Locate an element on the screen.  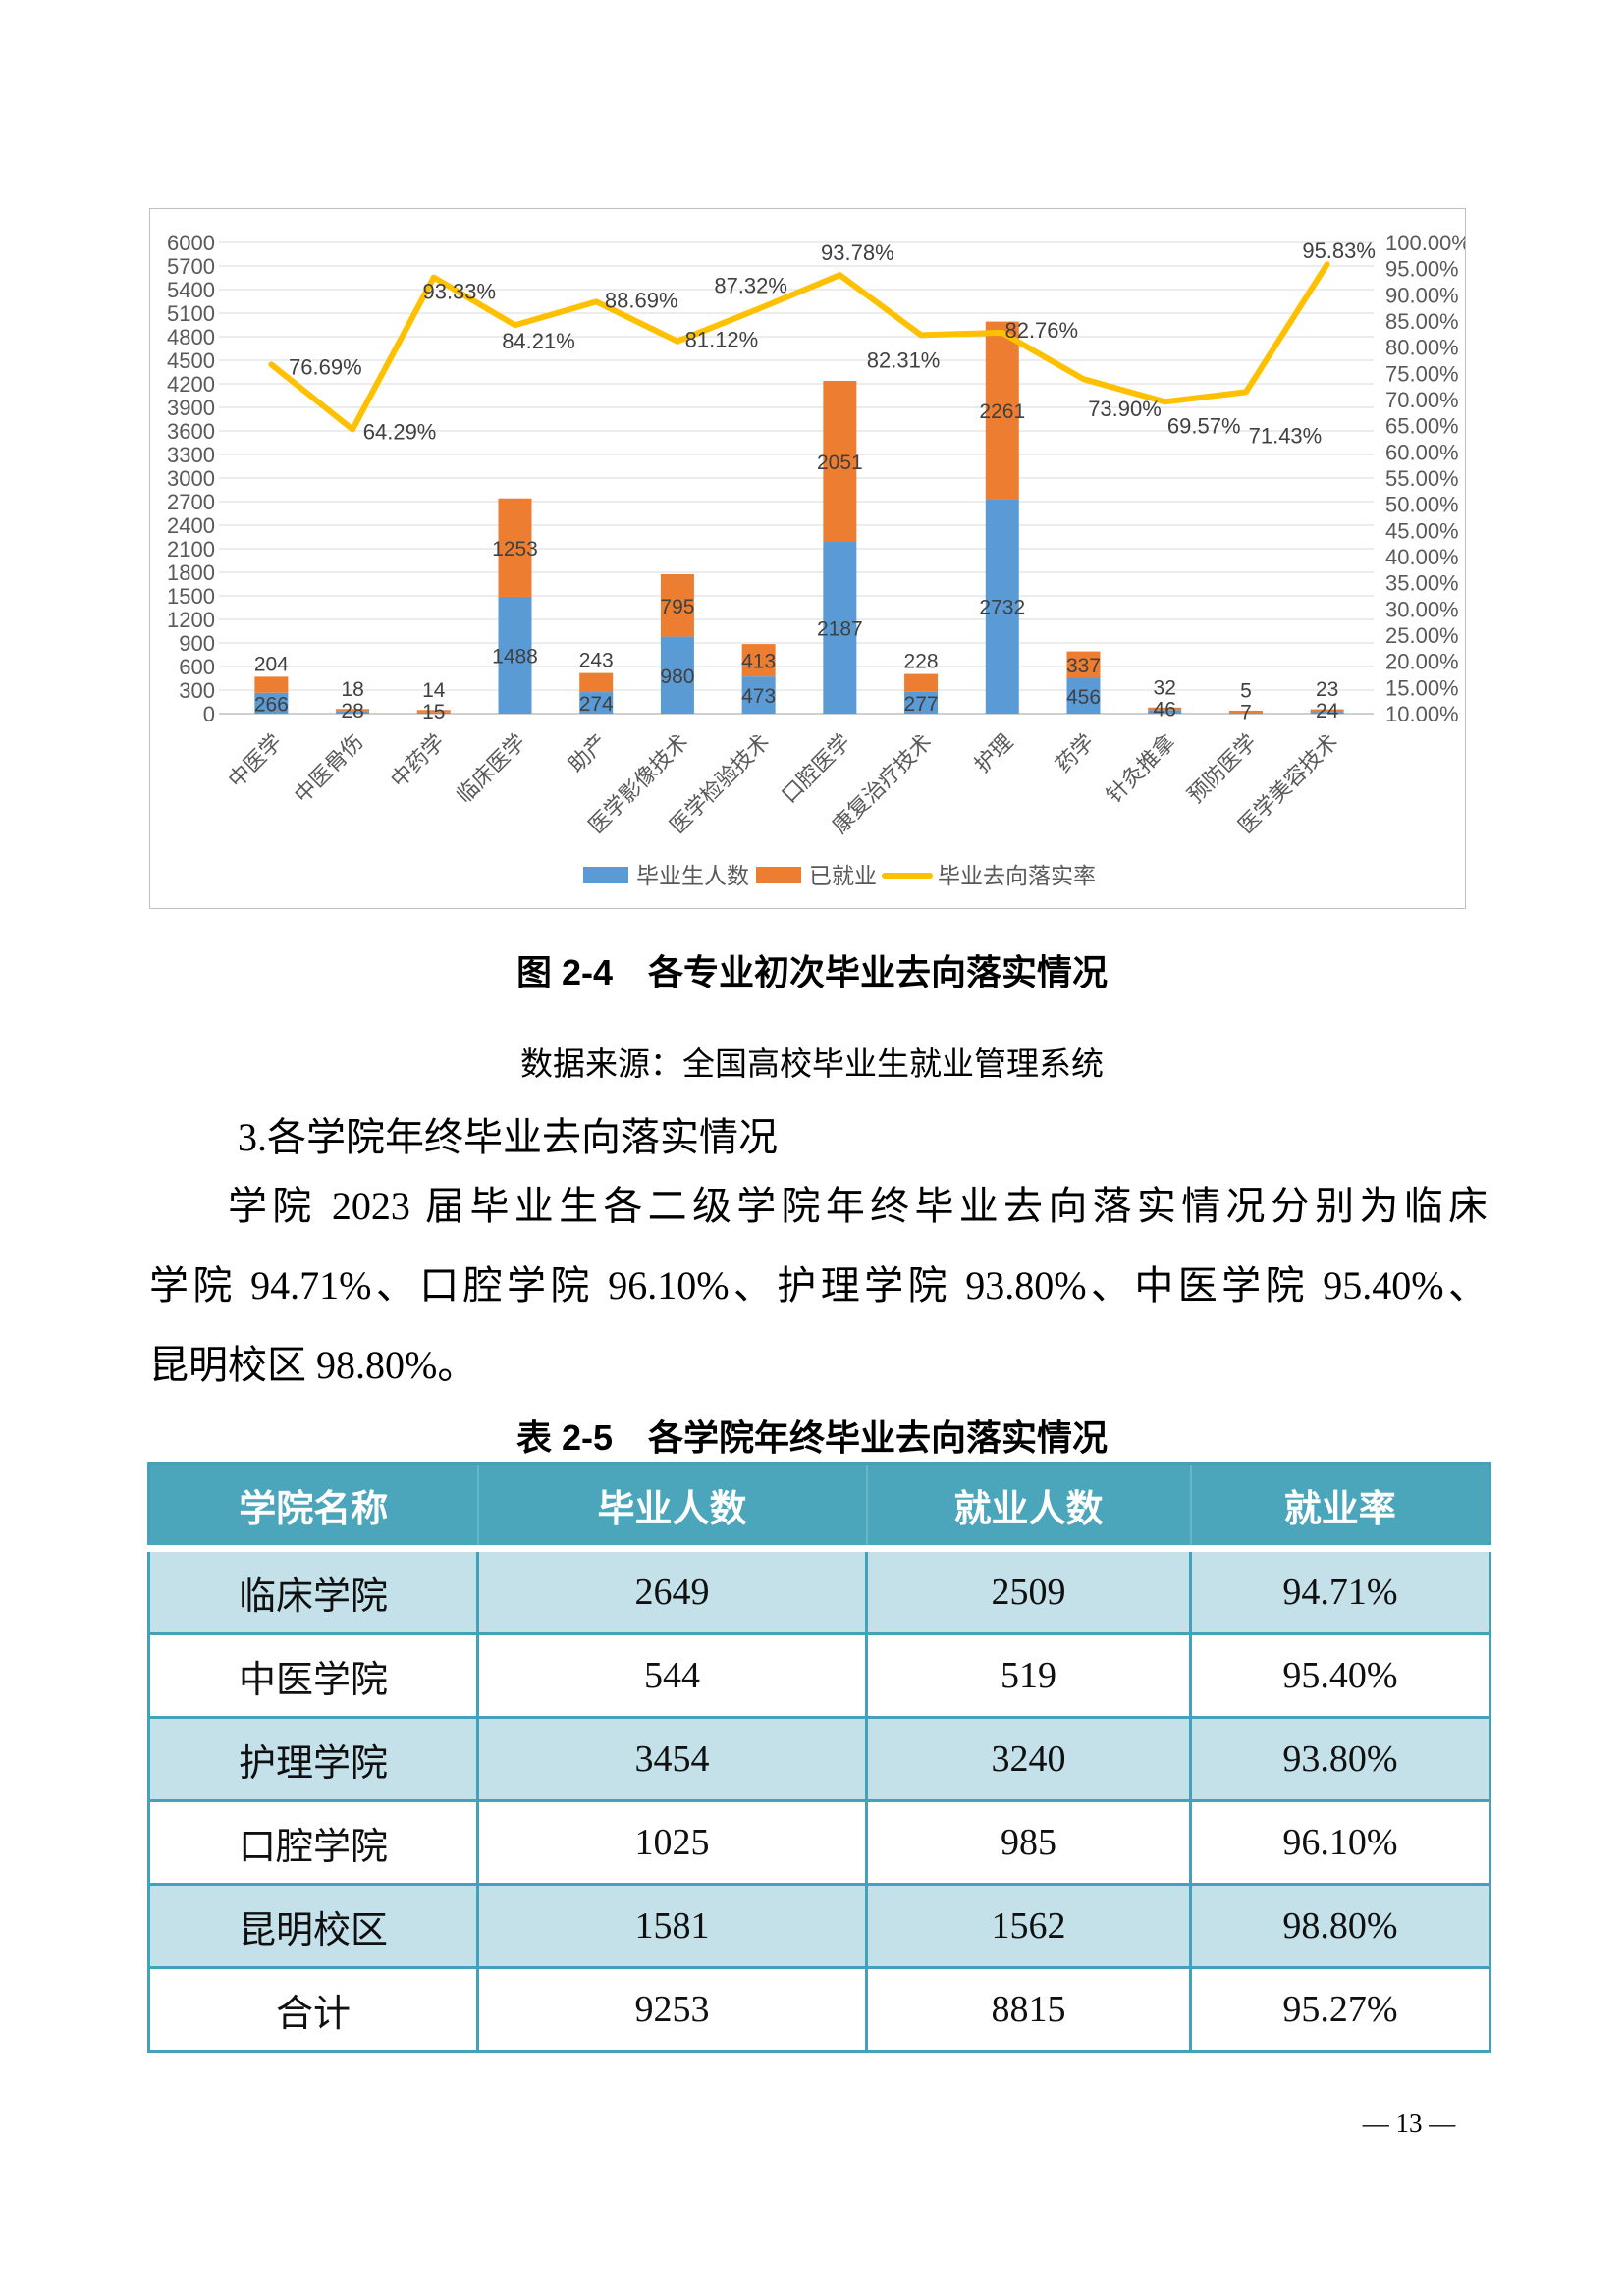
table-row: 护理学院 3454 3240 93.80% is located at coordinates (819, 1759).